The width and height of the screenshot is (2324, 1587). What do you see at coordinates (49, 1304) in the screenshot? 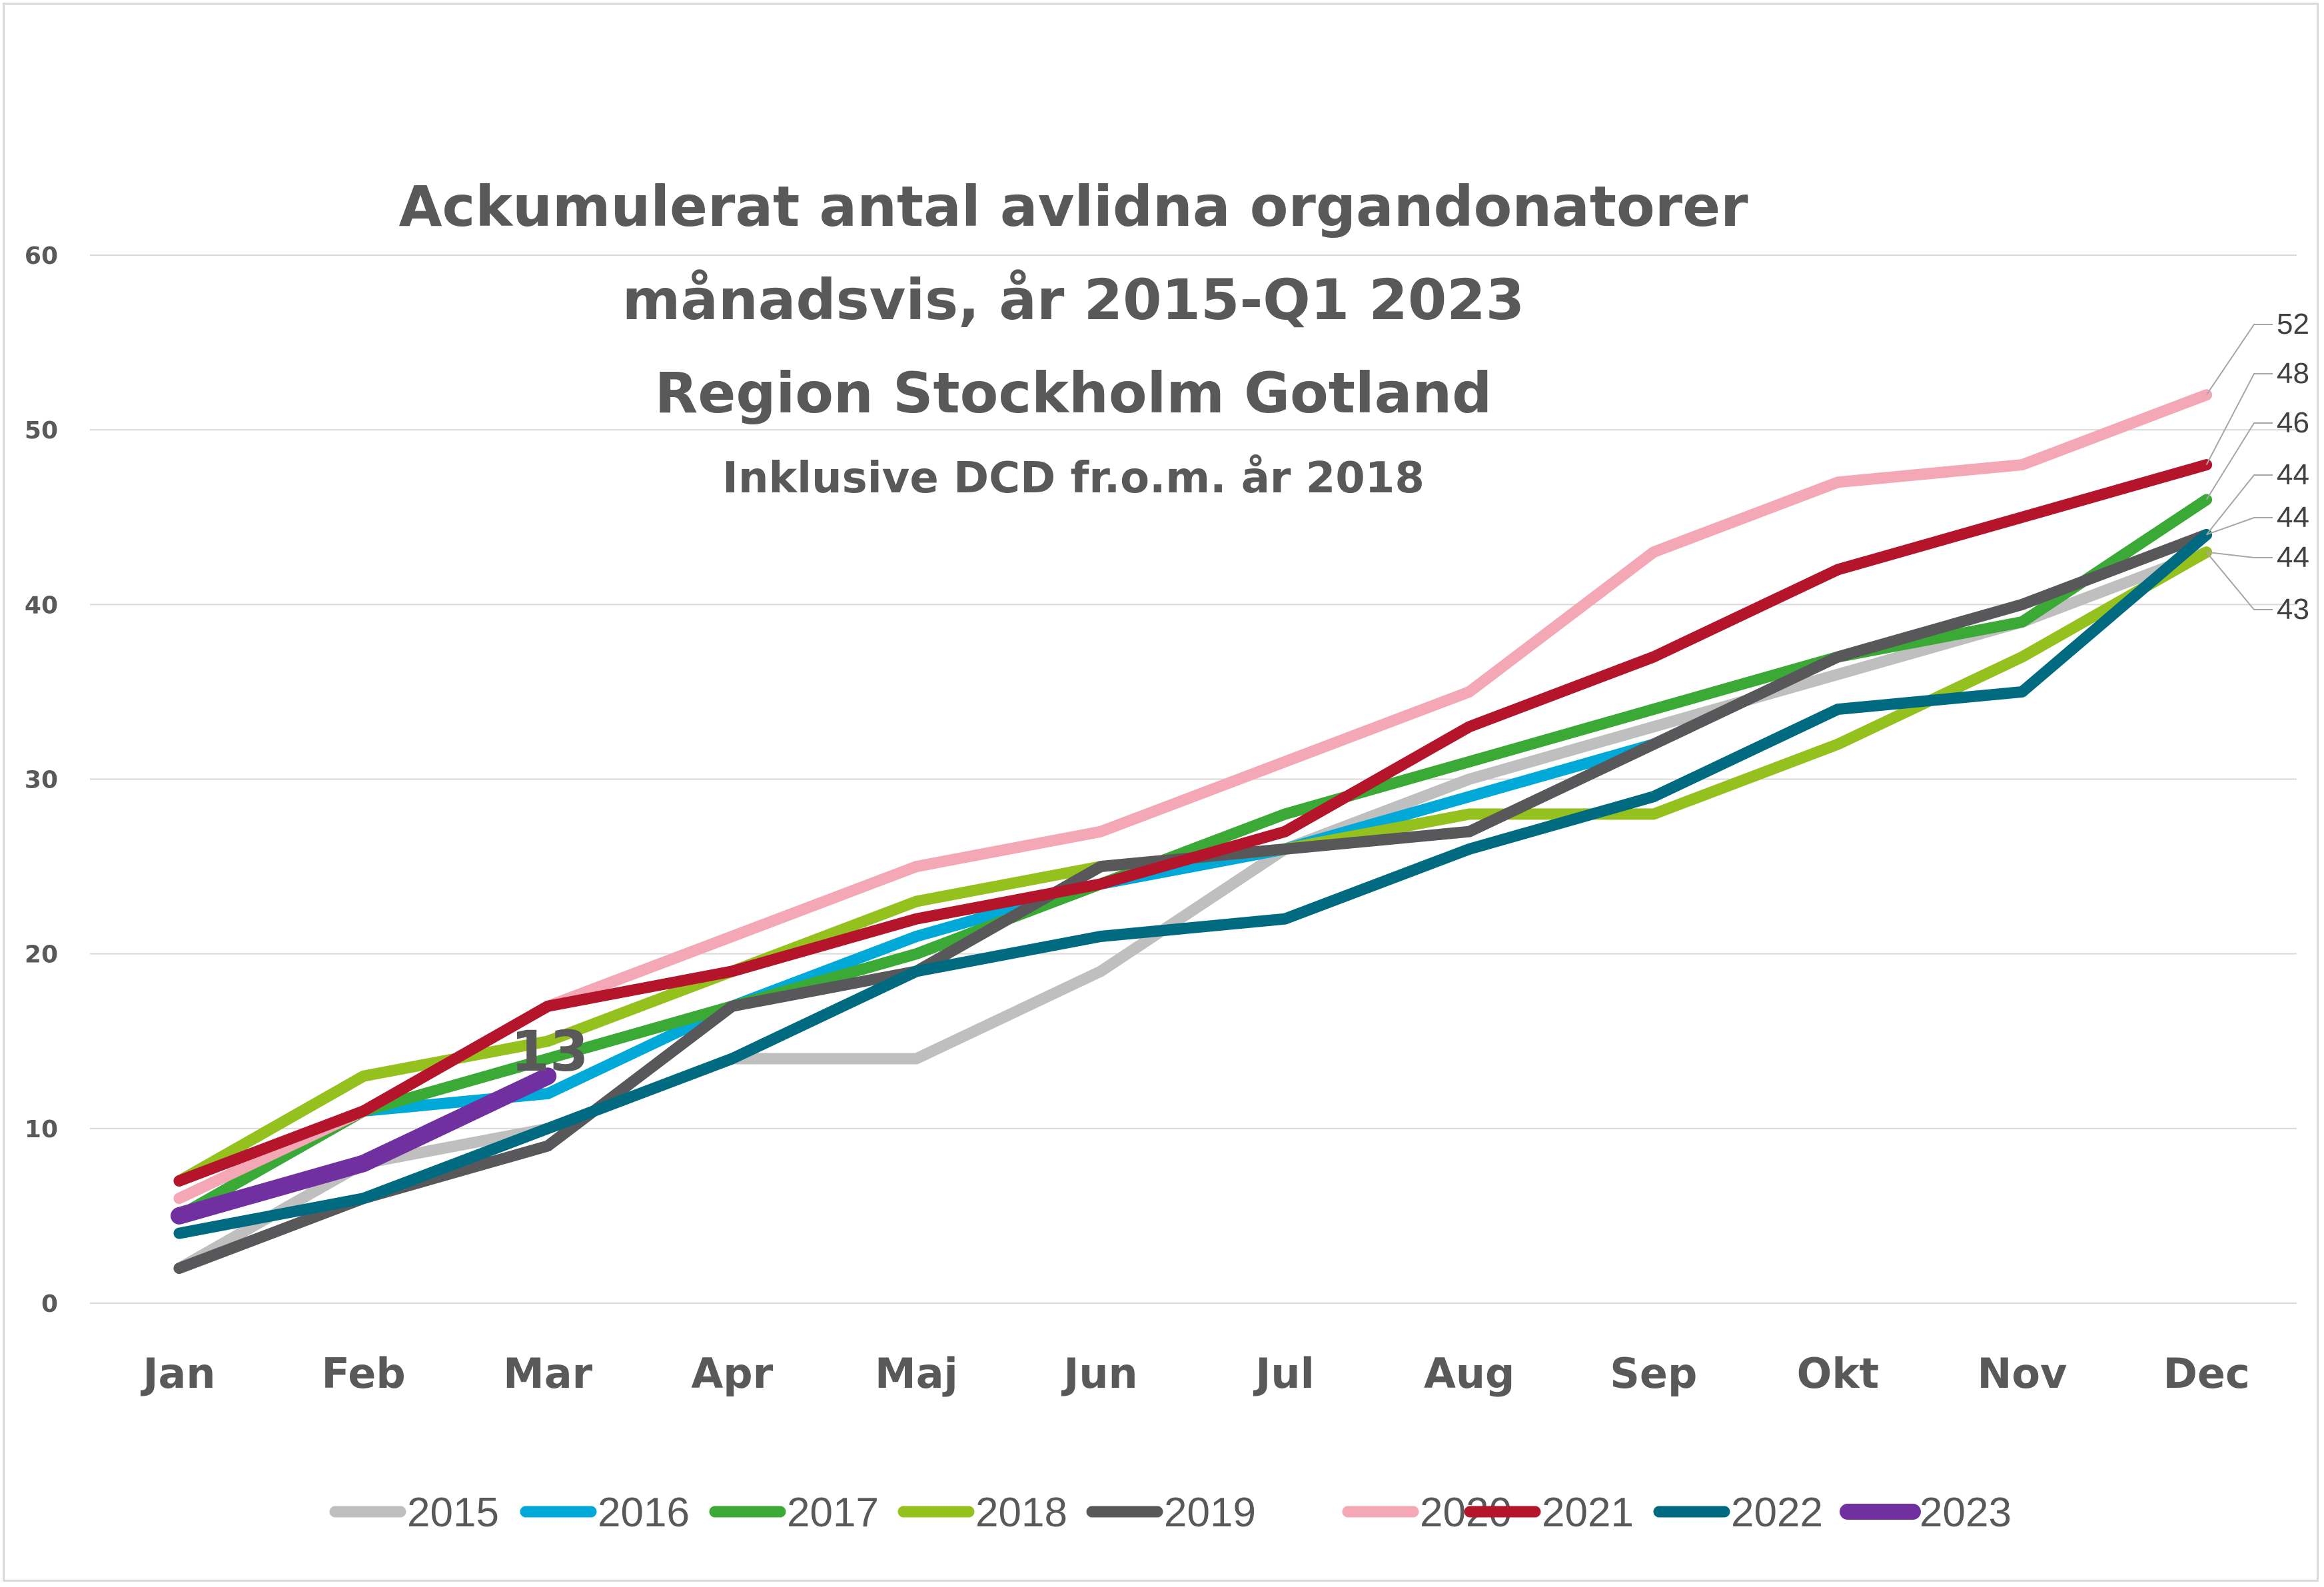
I see `y-tick-0: 0` at bounding box center [49, 1304].